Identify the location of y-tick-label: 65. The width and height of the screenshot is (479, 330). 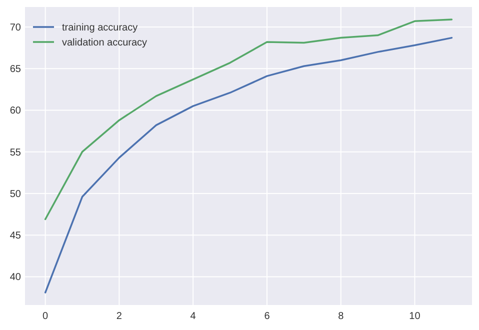
(16, 70).